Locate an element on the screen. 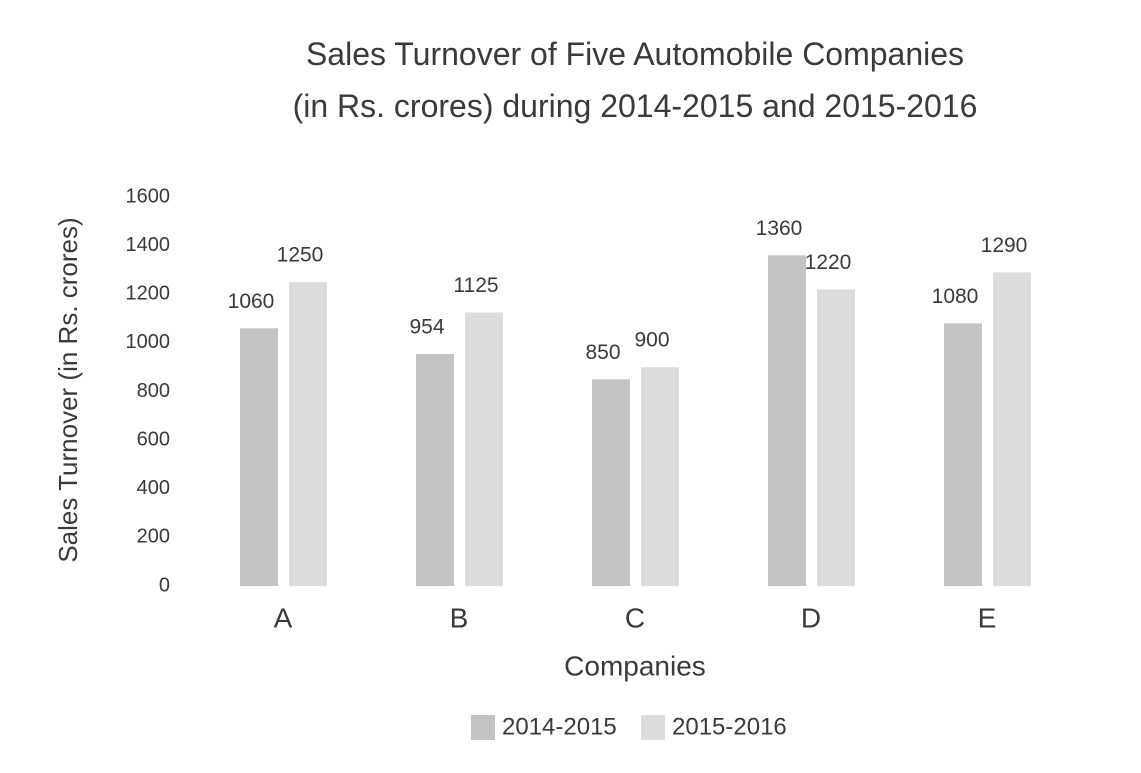 The width and height of the screenshot is (1141, 773). y-tick-label: 1000 is located at coordinates (148, 342).